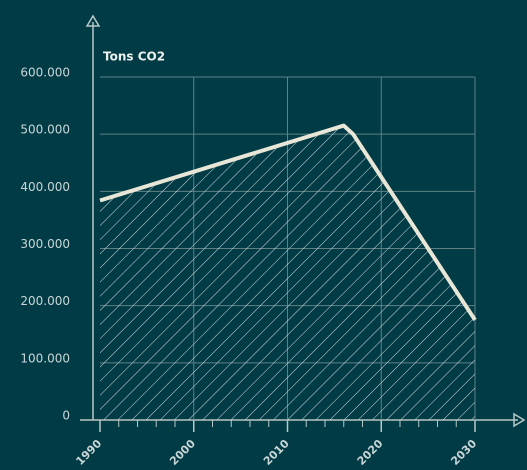  I want to click on y-axis-label: Tons CO2, so click(134, 57).